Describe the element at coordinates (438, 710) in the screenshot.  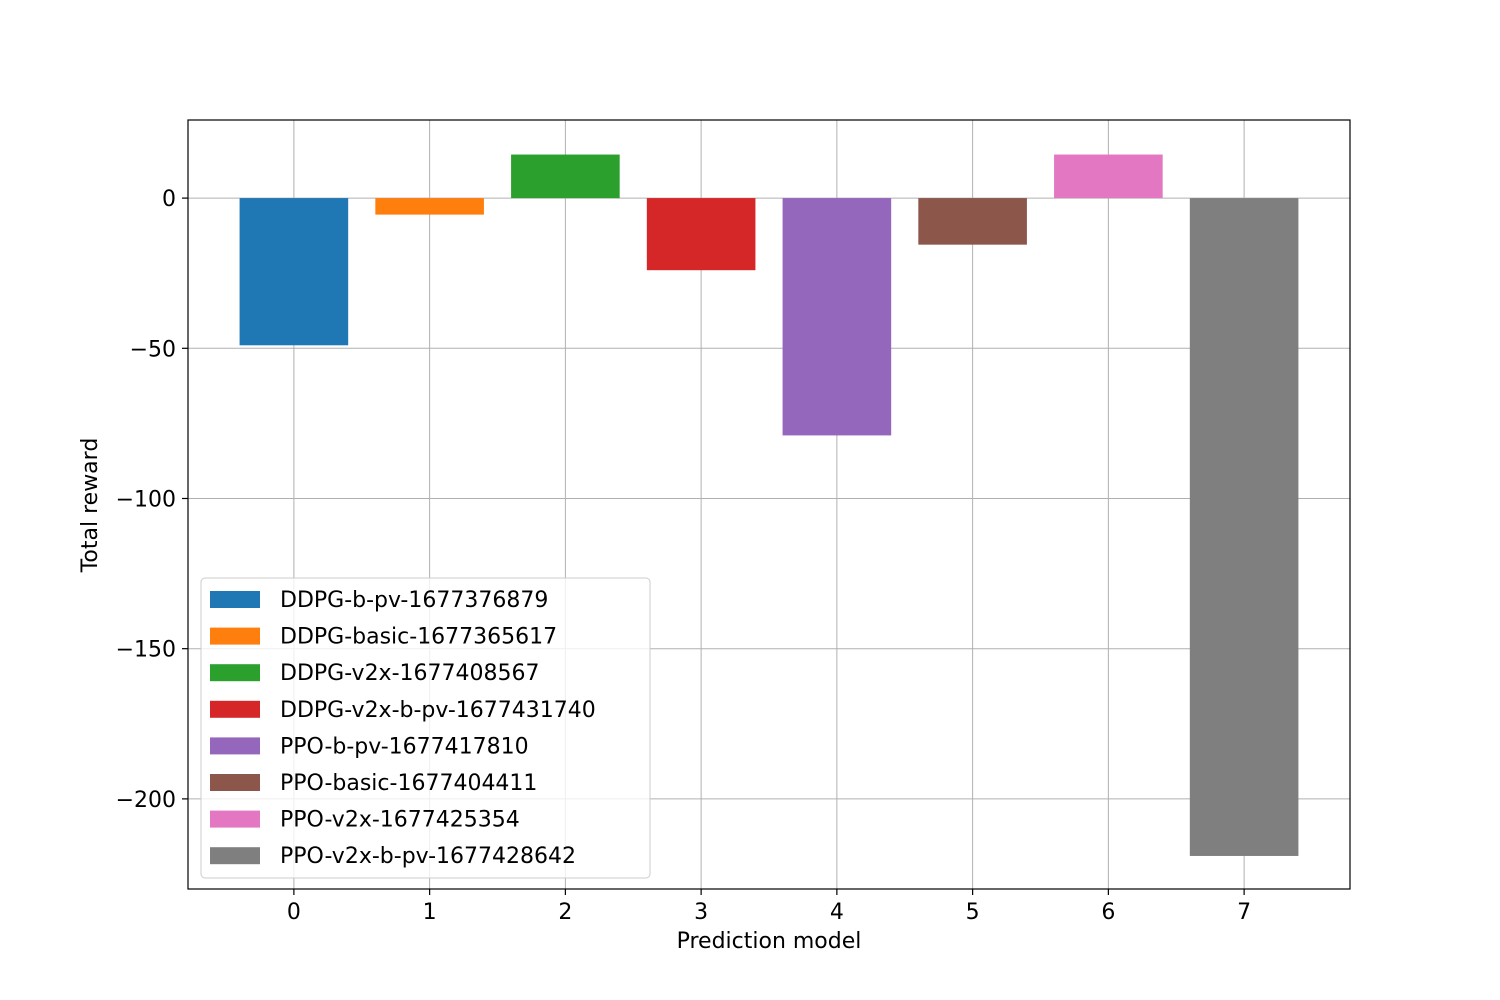
I see `legend-label: DDPG-v2x-b-pv-1677431740` at that location.